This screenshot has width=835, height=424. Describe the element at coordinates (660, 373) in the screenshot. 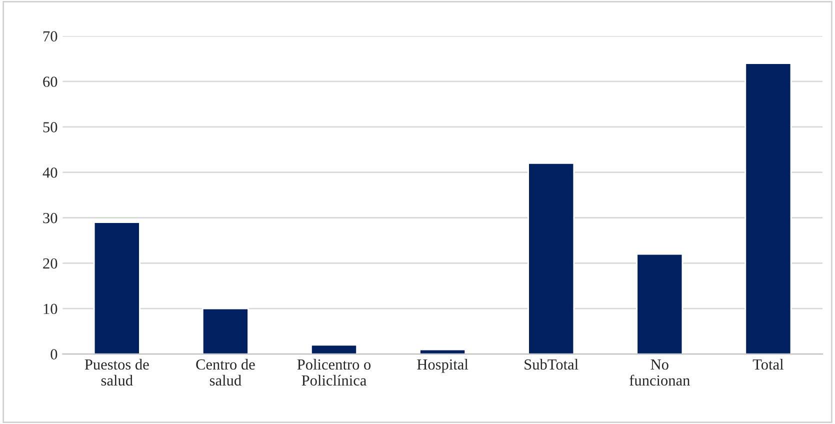

I see `x-tick-label: No funcionan` at that location.